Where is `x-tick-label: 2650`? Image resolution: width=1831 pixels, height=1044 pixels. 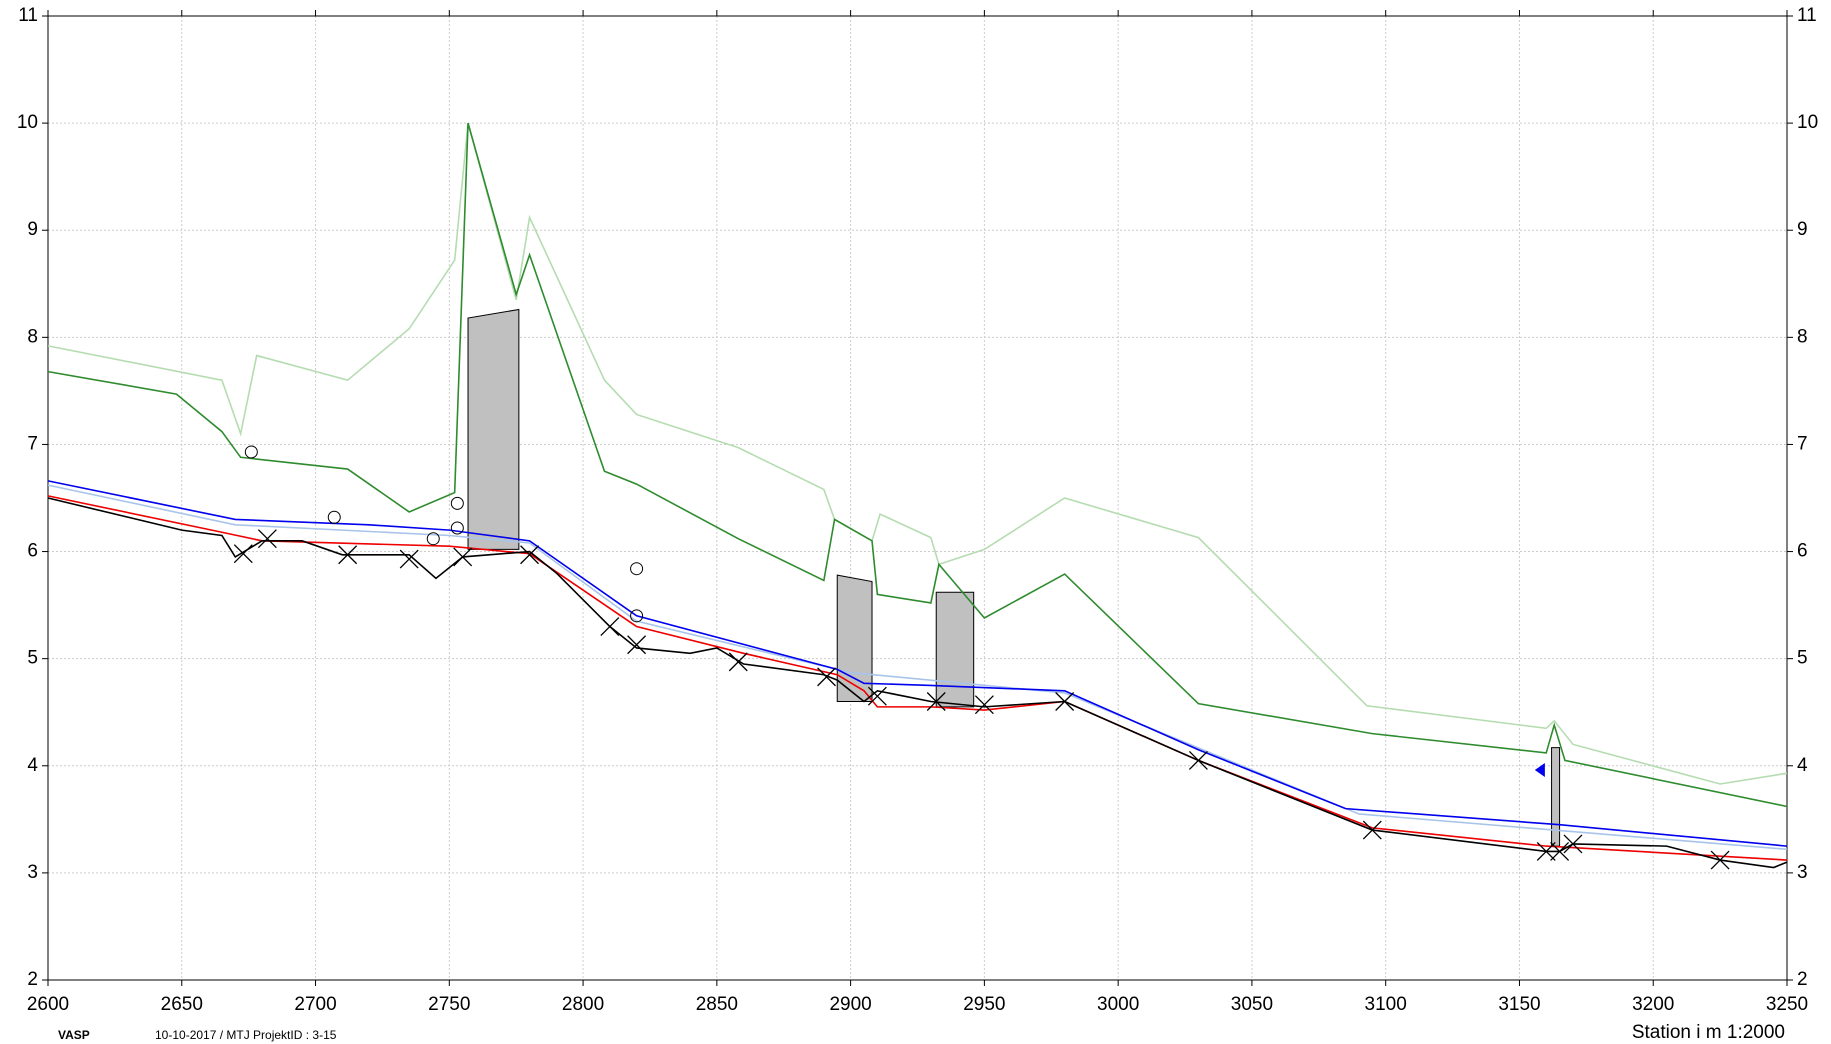 x-tick-label: 2650 is located at coordinates (182, 1004).